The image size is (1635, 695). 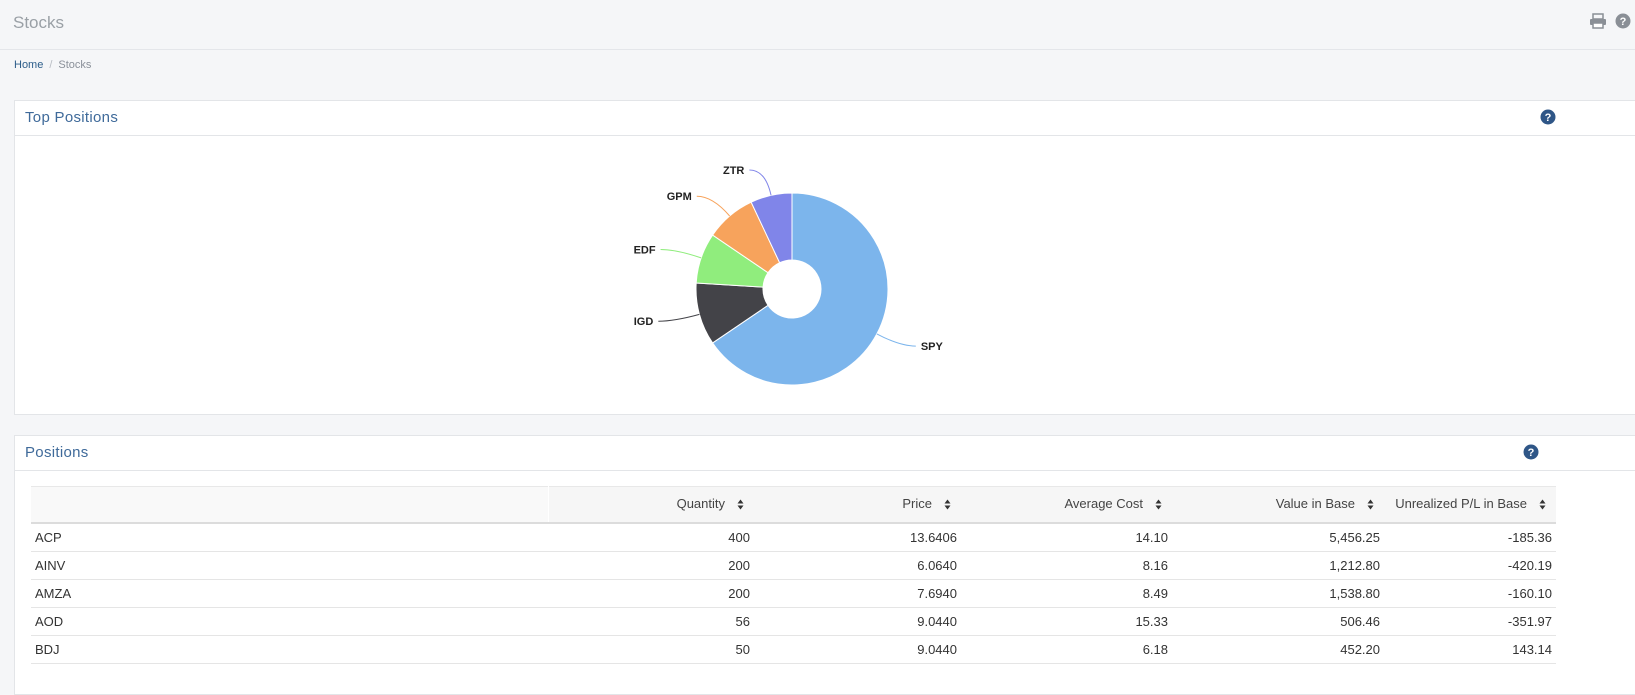 What do you see at coordinates (857, 593) in the screenshot?
I see `cell-price: 7.6940` at bounding box center [857, 593].